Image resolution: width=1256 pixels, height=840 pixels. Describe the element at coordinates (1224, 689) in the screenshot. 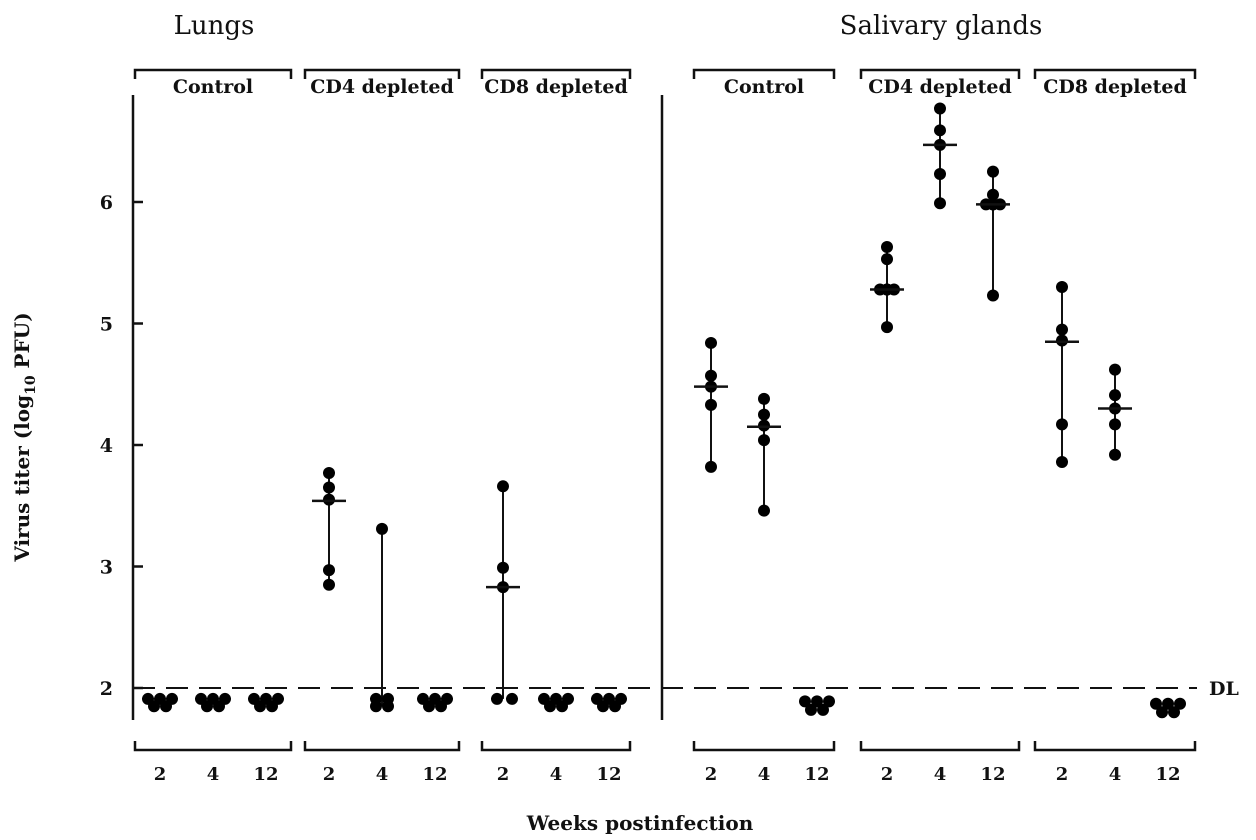

I see `detection-limit-label: DL` at that location.